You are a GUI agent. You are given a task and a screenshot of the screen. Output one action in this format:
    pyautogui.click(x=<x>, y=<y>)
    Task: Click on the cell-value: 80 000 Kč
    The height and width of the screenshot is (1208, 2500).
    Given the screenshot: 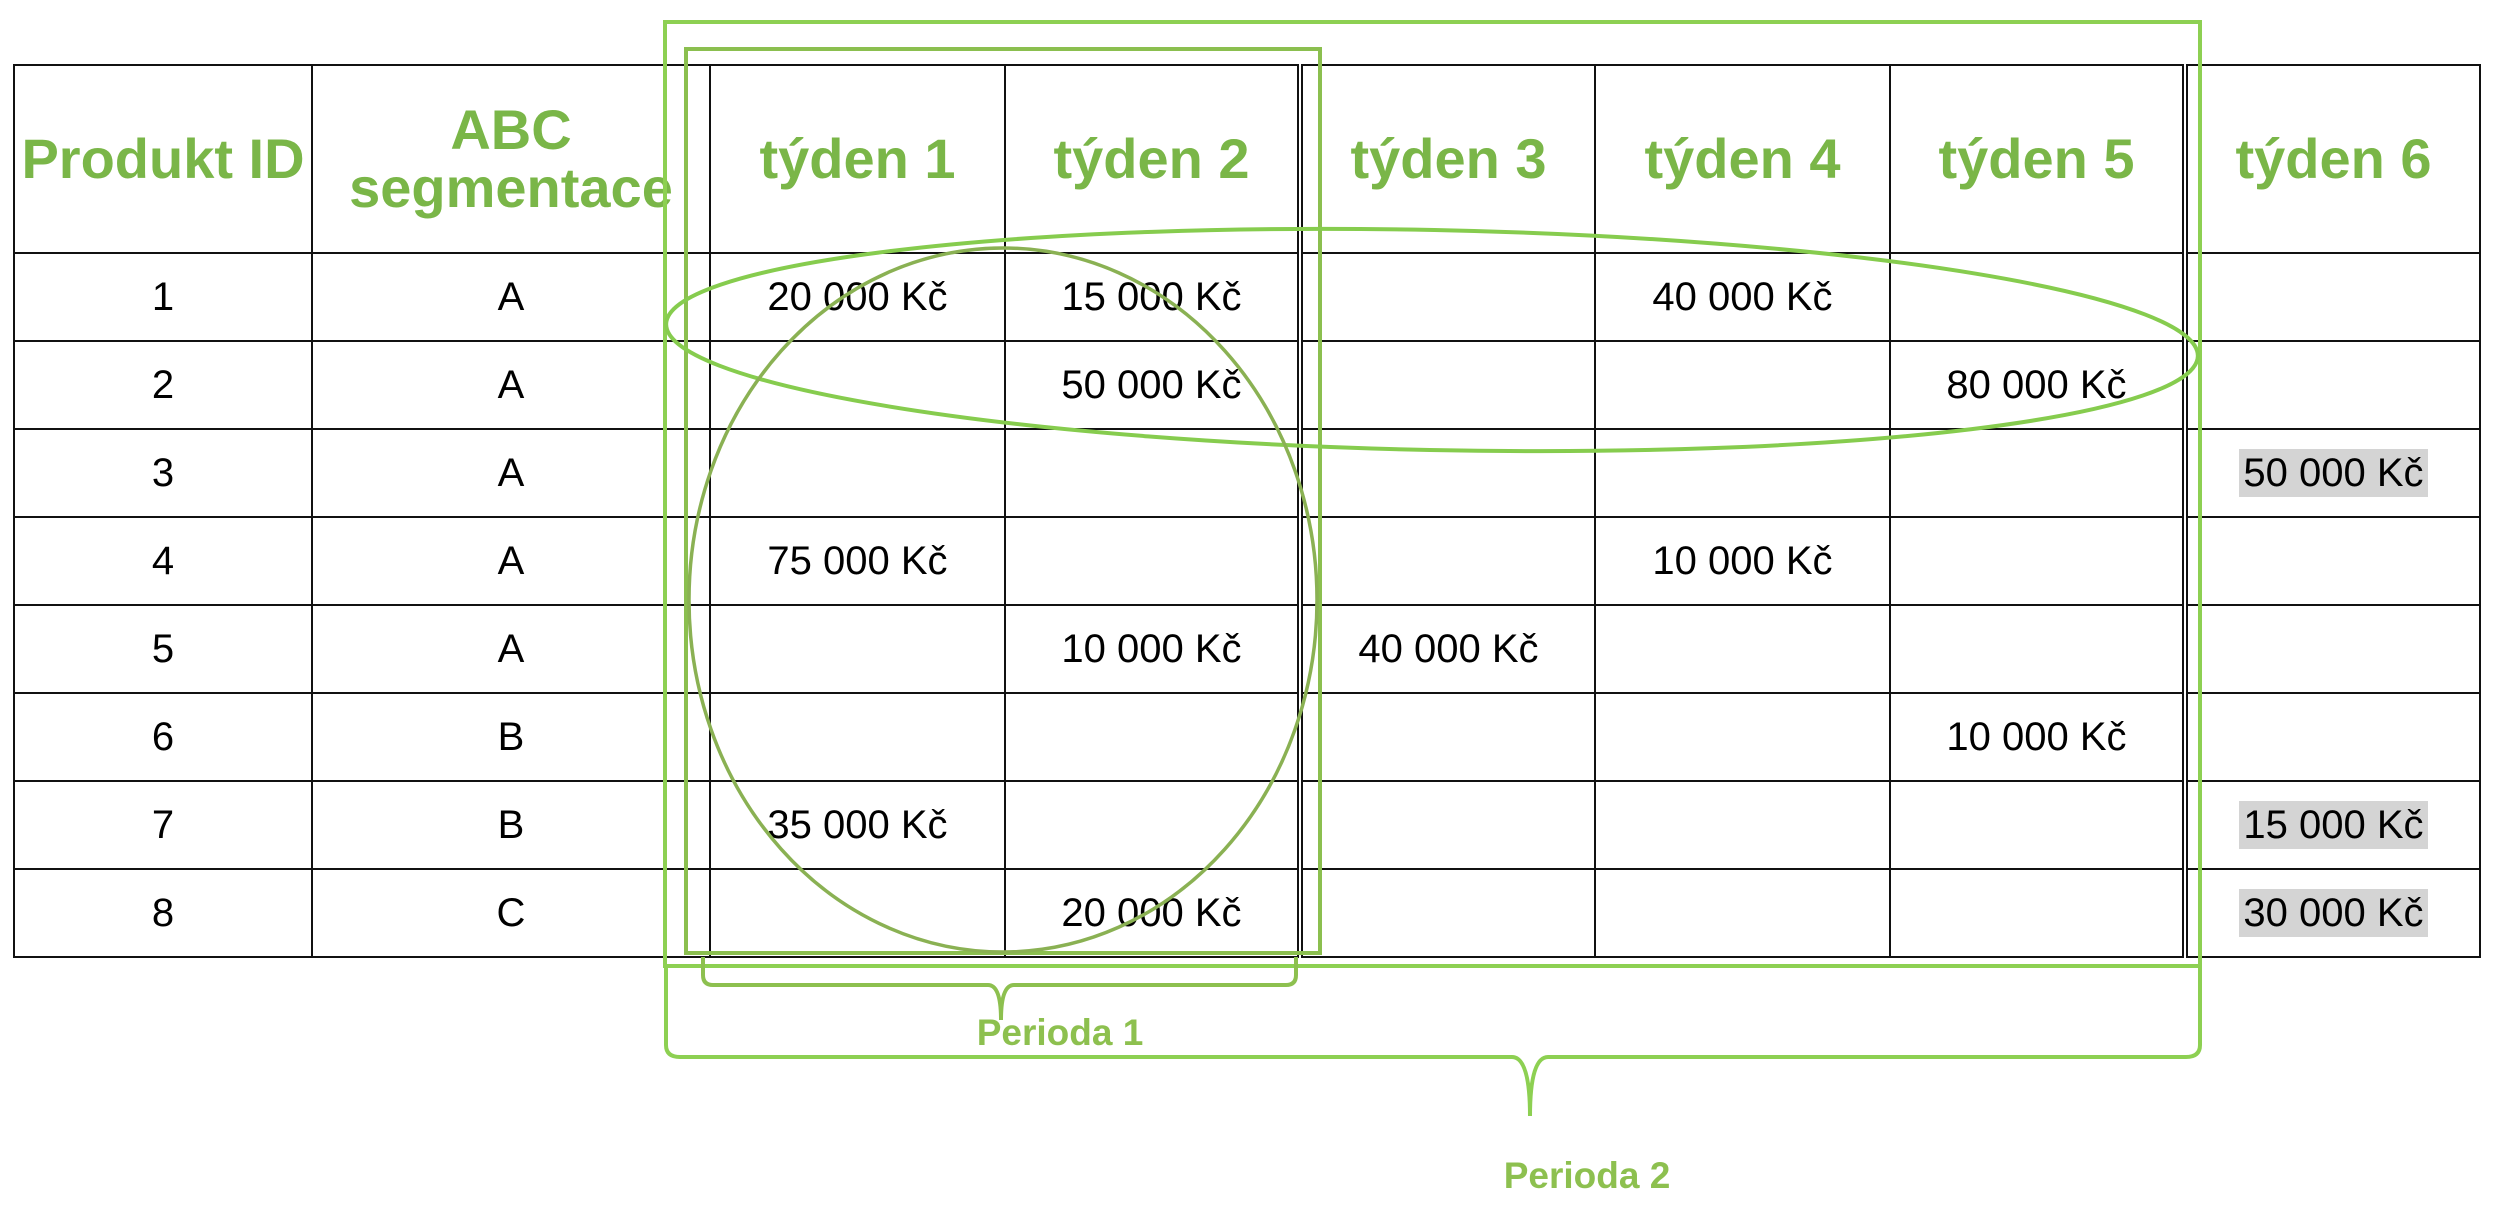 What is the action you would take?
    pyautogui.click(x=2036, y=384)
    